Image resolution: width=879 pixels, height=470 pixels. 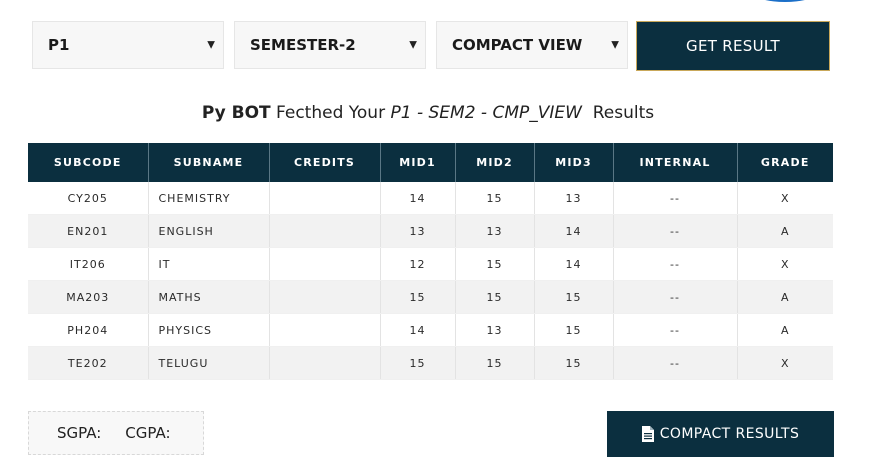 What do you see at coordinates (325, 162) in the screenshot?
I see `column-header: CREDITS` at bounding box center [325, 162].